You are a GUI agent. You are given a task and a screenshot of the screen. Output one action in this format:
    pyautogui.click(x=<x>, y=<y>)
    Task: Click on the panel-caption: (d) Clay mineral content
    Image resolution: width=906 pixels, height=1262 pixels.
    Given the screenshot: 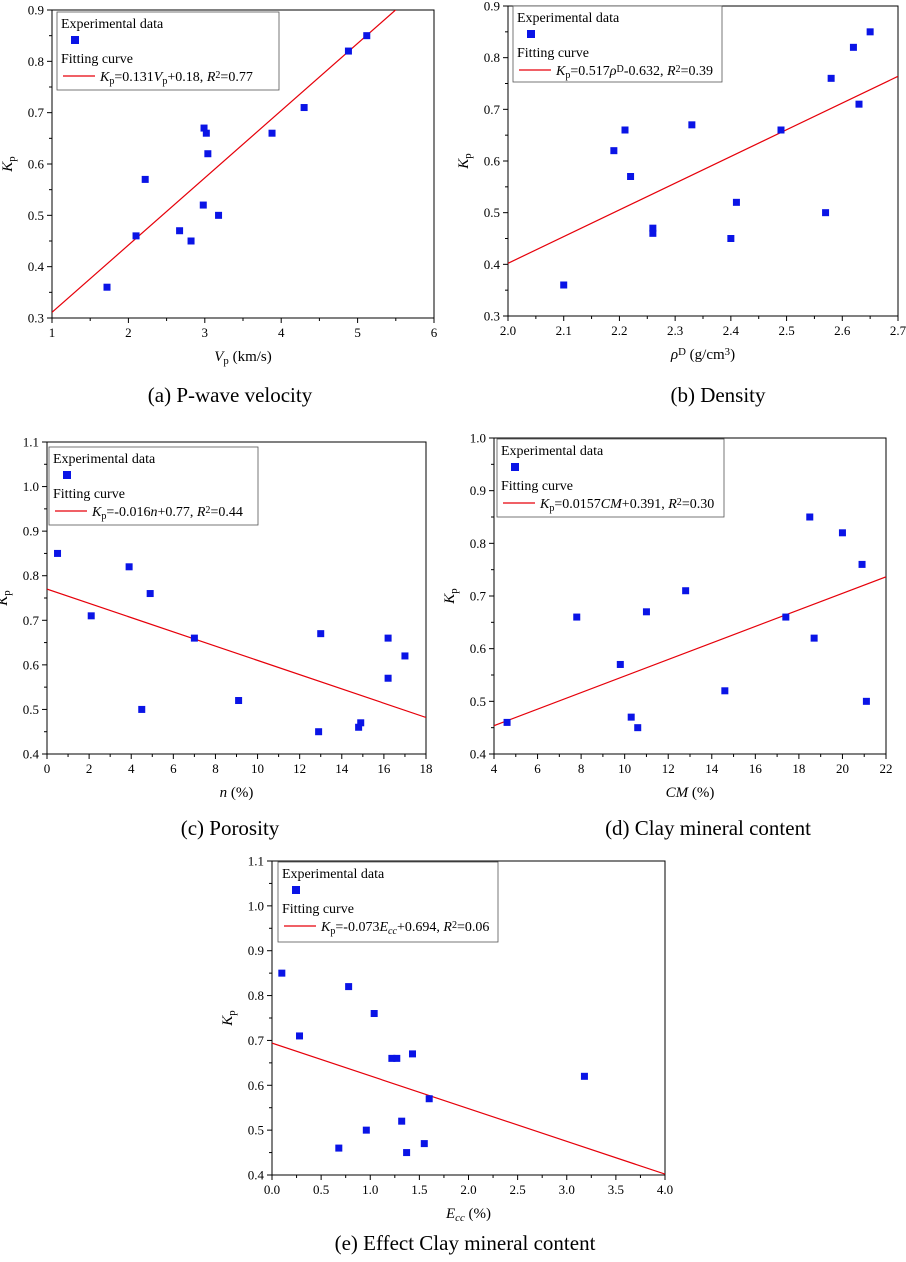 What is the action you would take?
    pyautogui.click(x=708, y=828)
    